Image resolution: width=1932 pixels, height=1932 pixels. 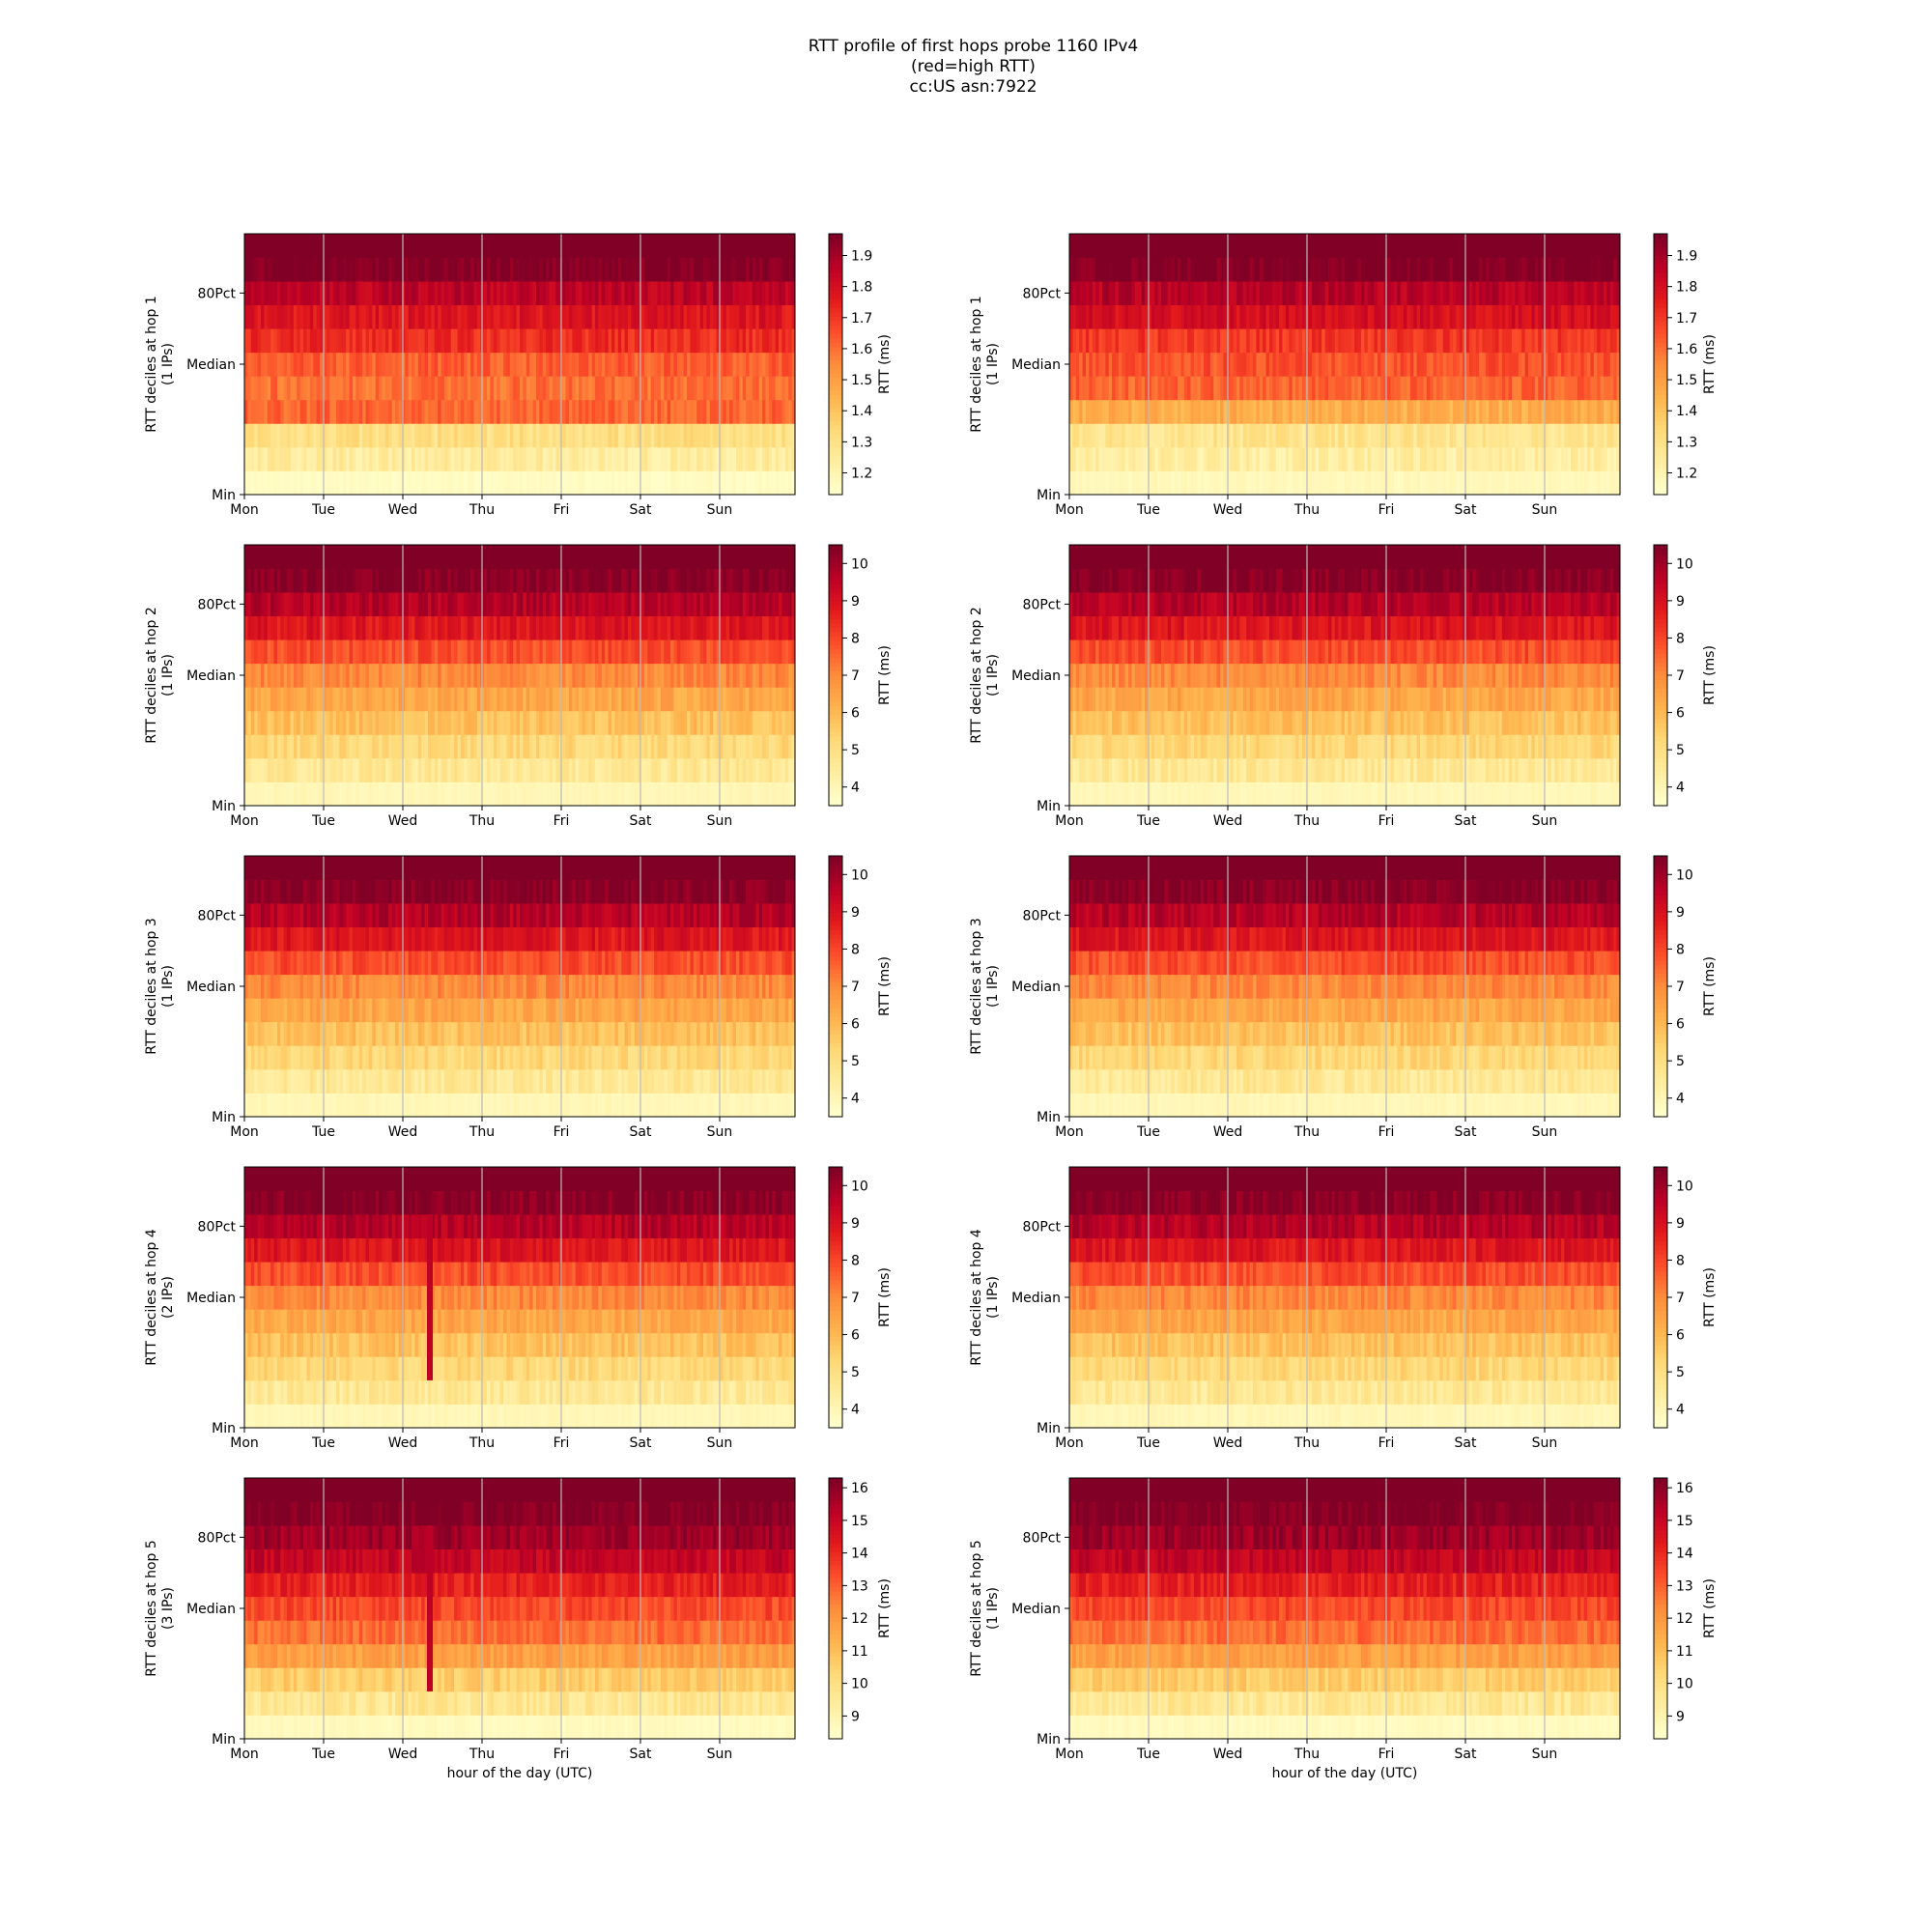 I want to click on colorbar-segment, so click(x=835, y=275).